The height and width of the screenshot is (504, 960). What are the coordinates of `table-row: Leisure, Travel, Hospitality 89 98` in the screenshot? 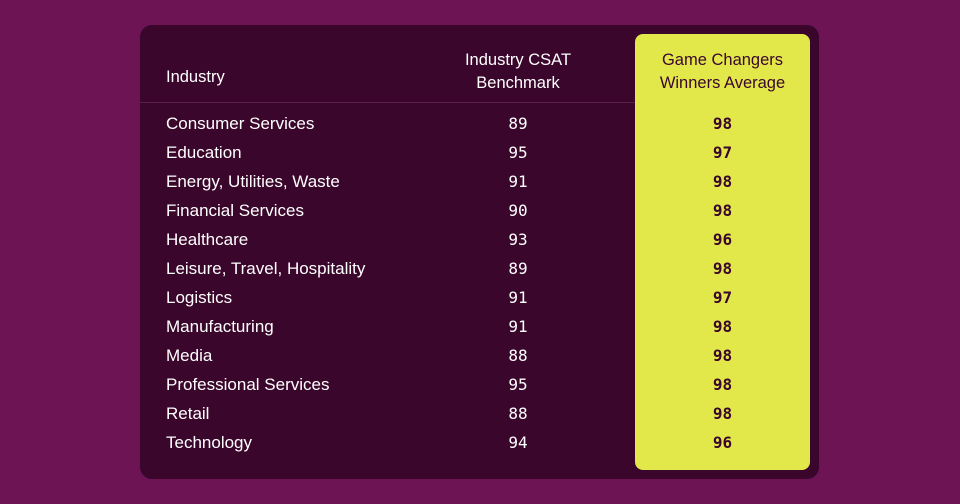 It's located at (479, 268).